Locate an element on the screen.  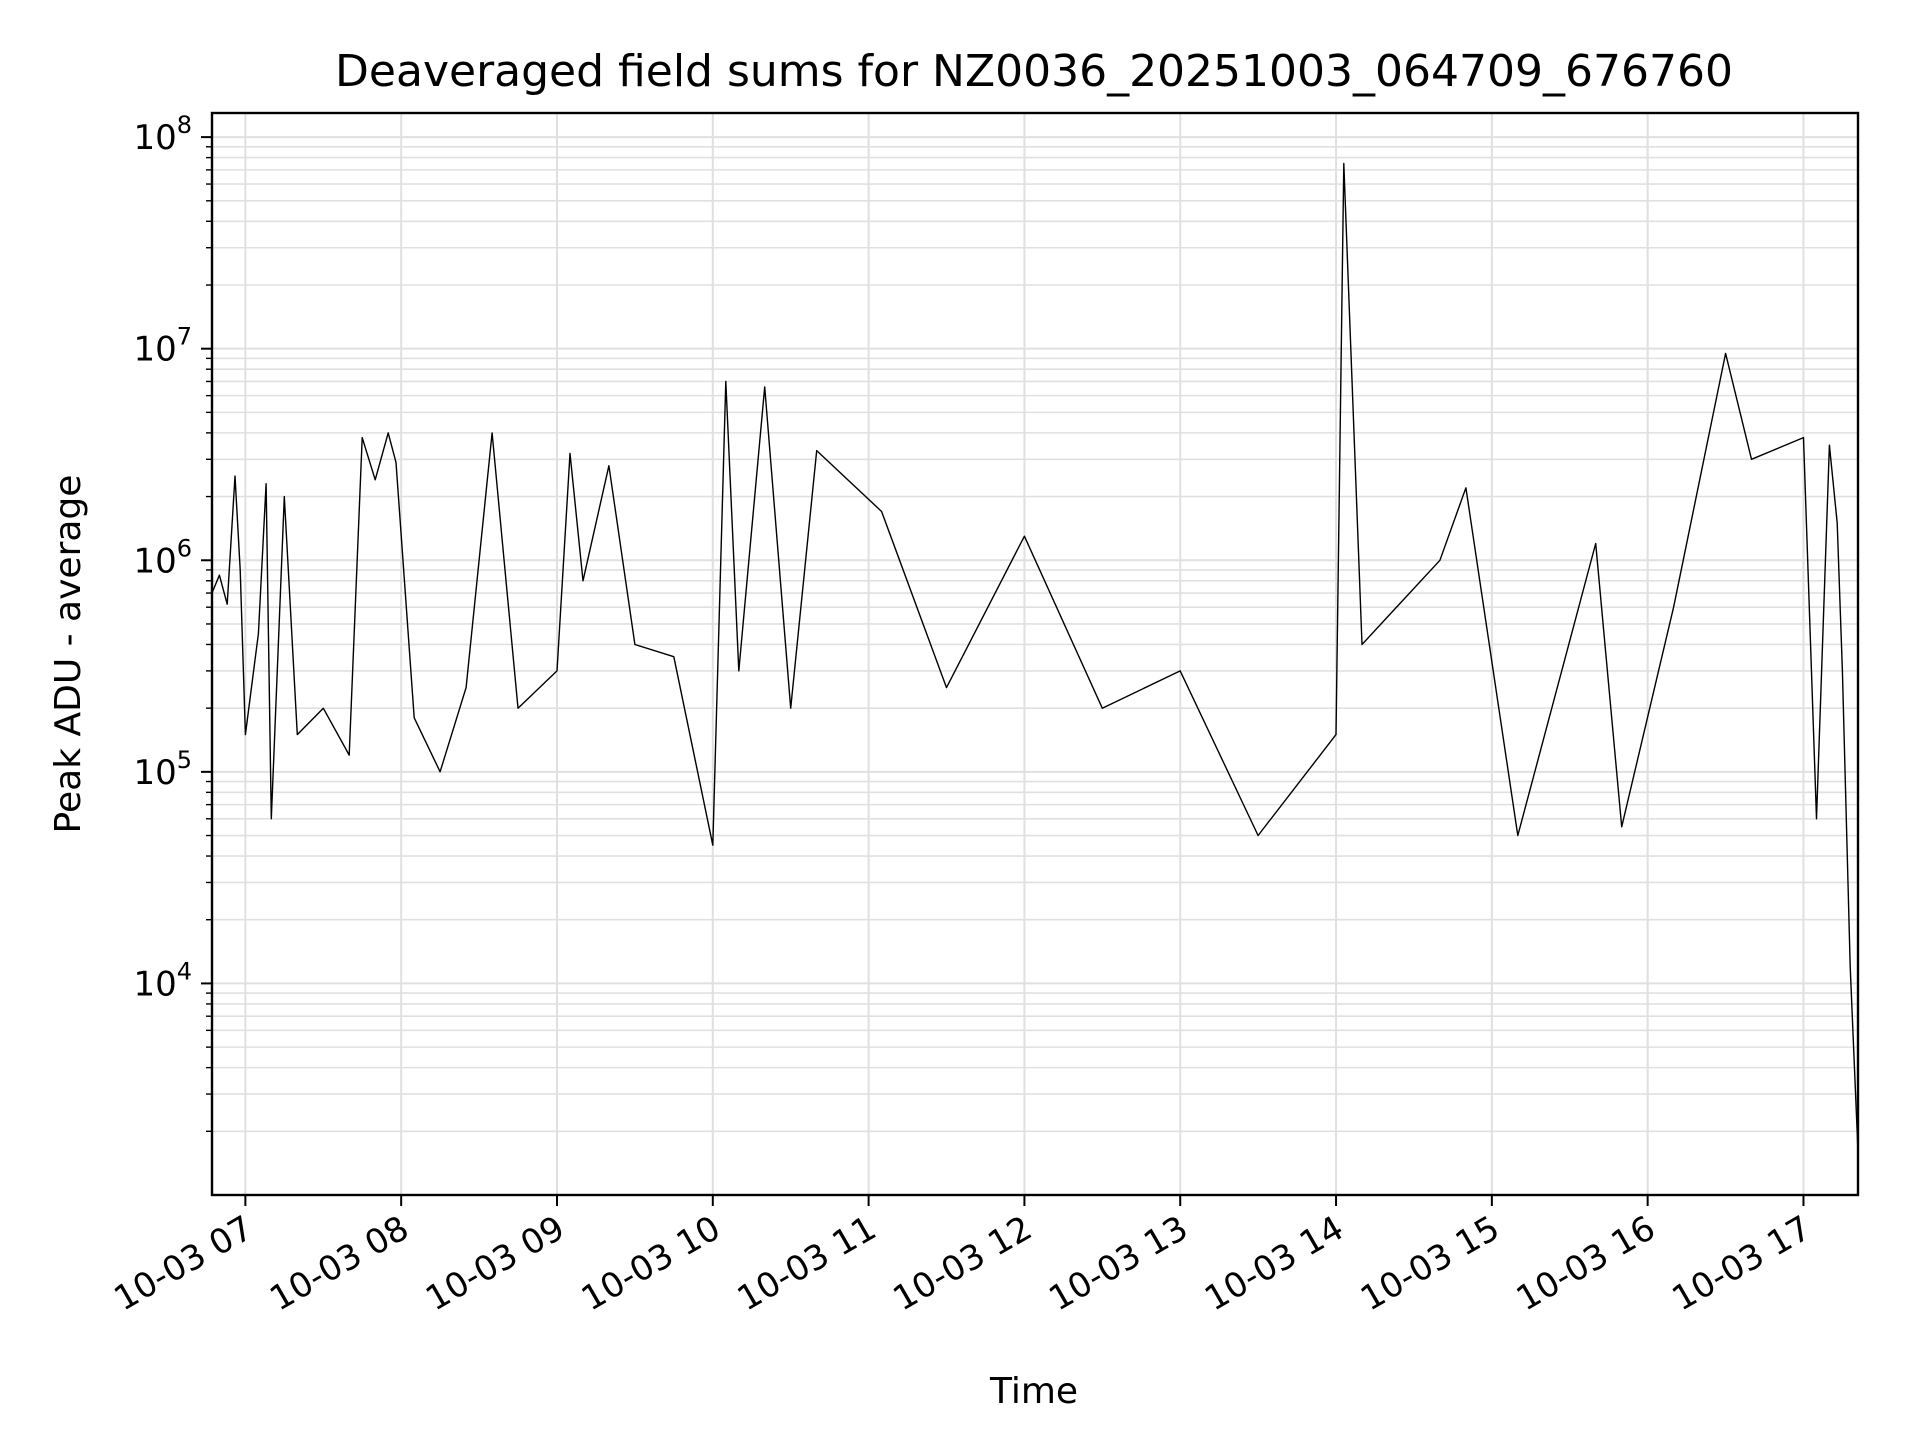
y-tick-label: 10⁸ is located at coordinates (162, 134).